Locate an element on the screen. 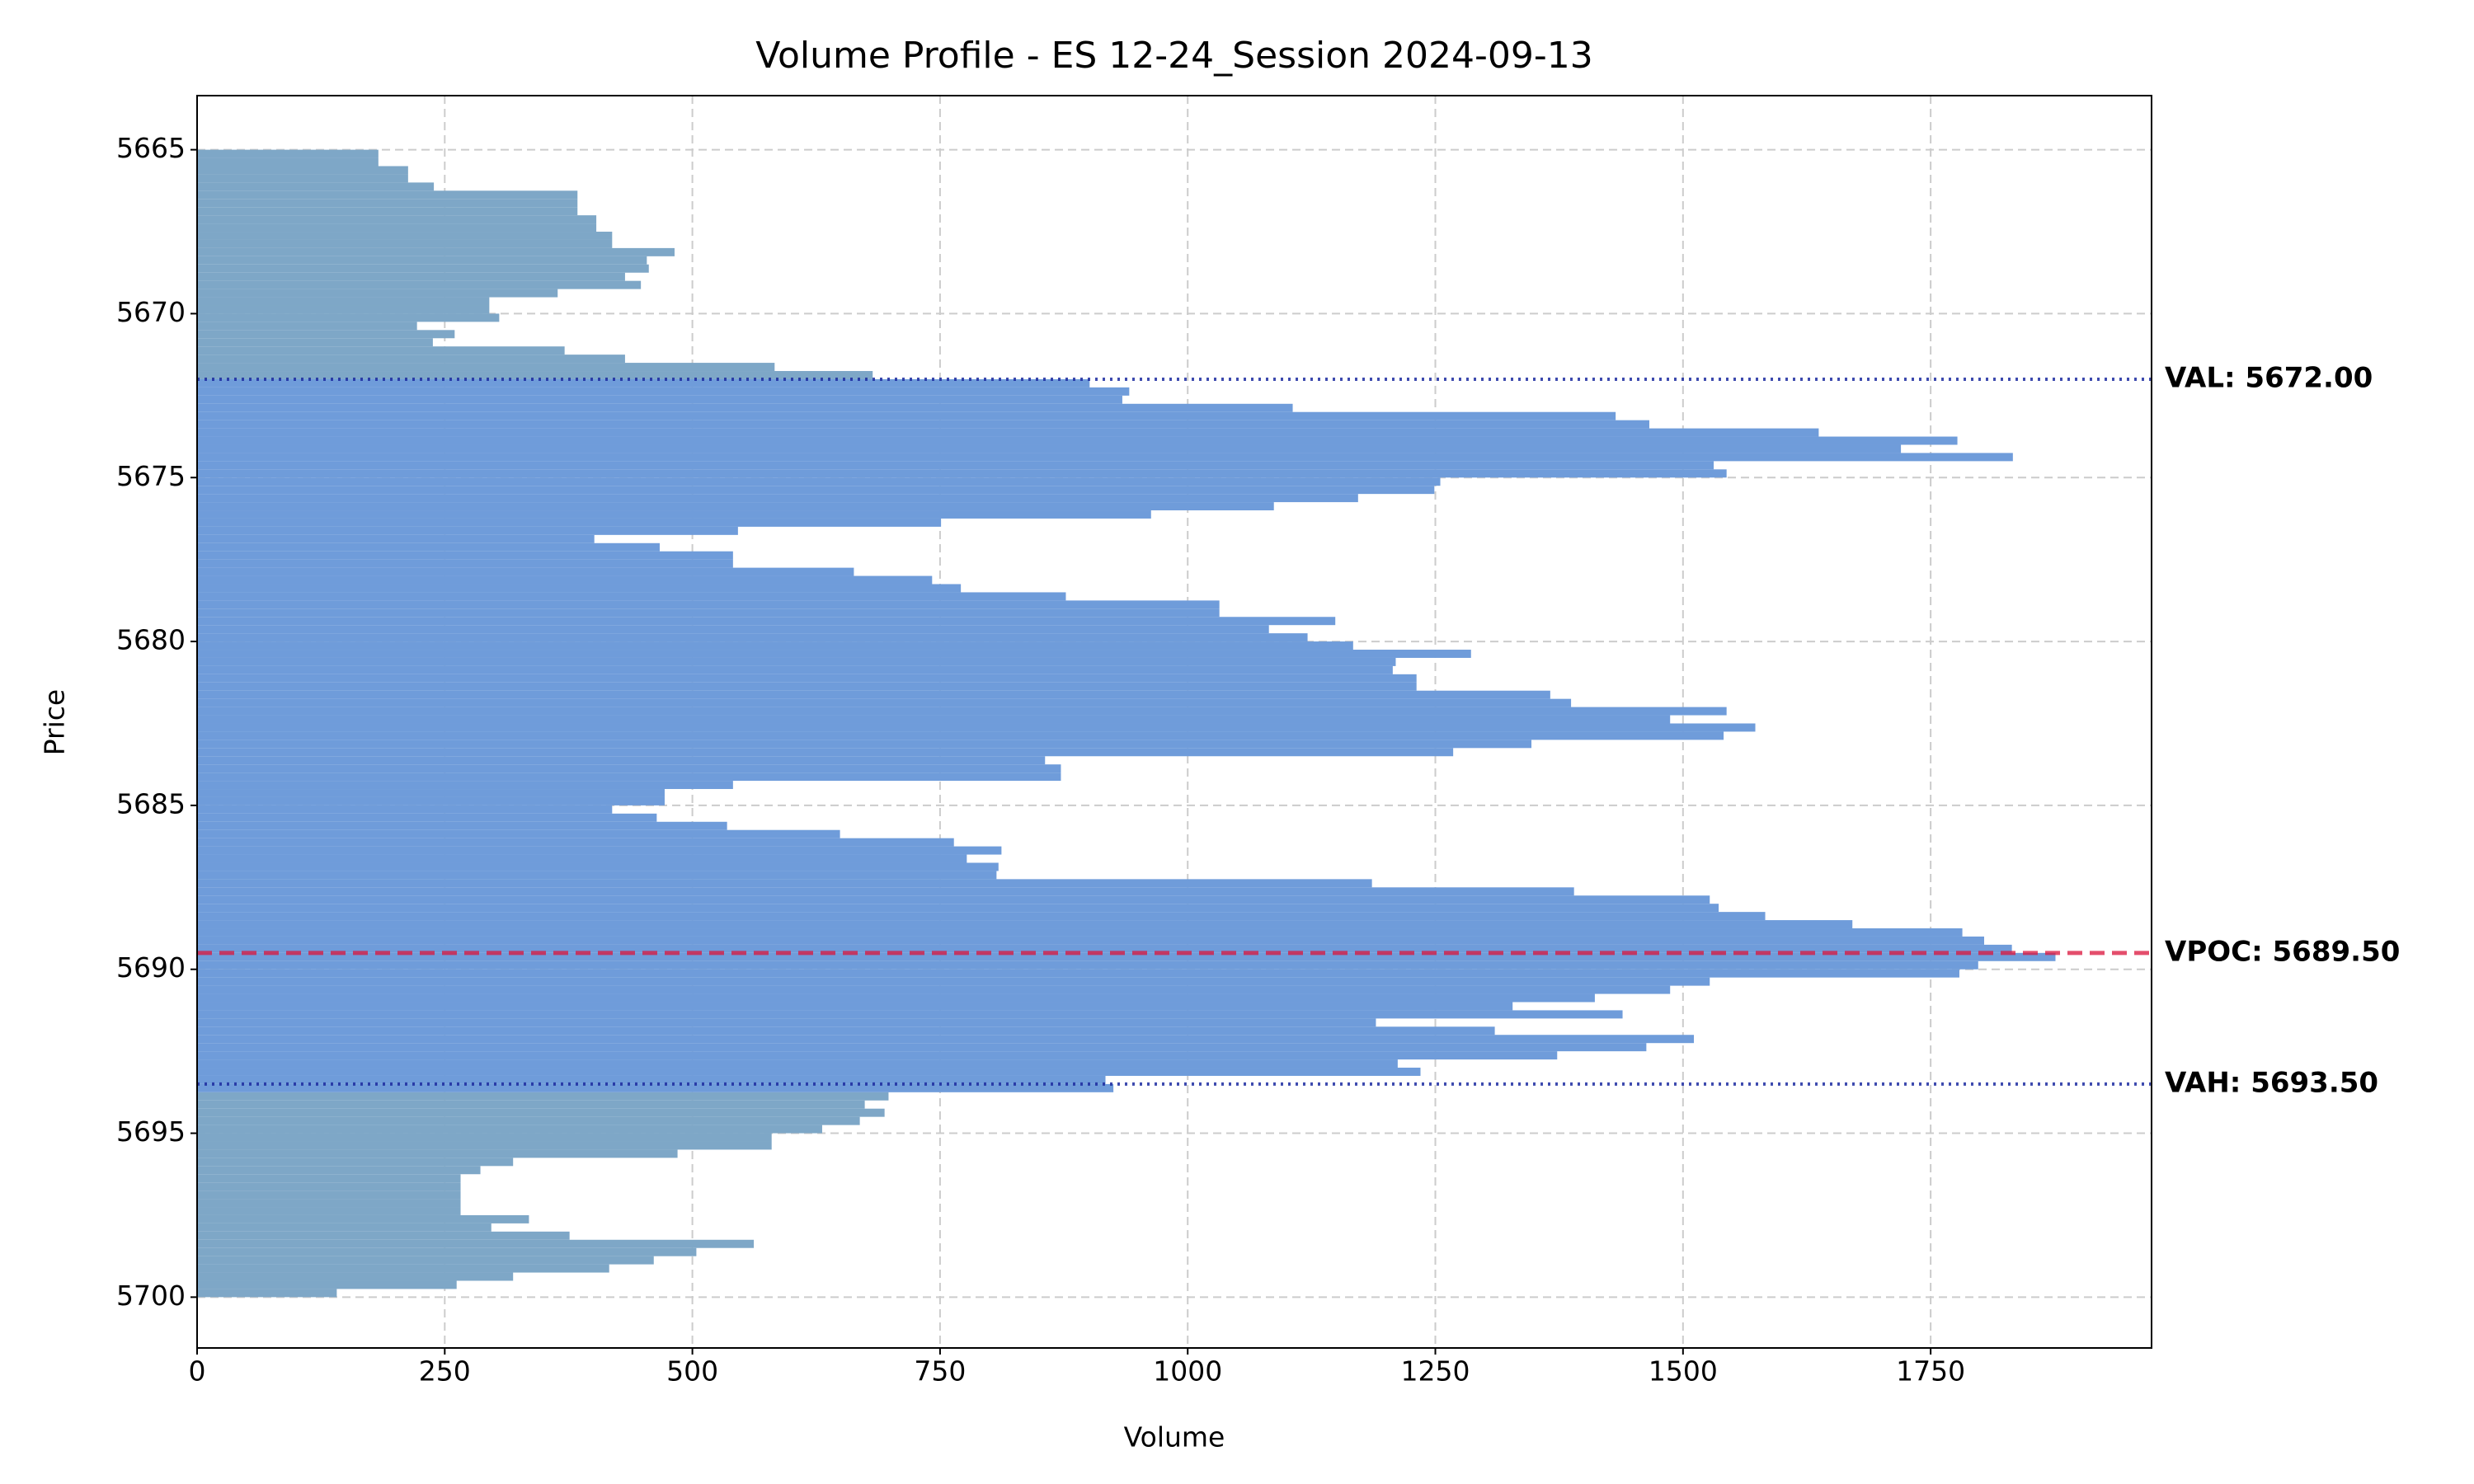  y-tick-label: 5670 is located at coordinates (151, 312).